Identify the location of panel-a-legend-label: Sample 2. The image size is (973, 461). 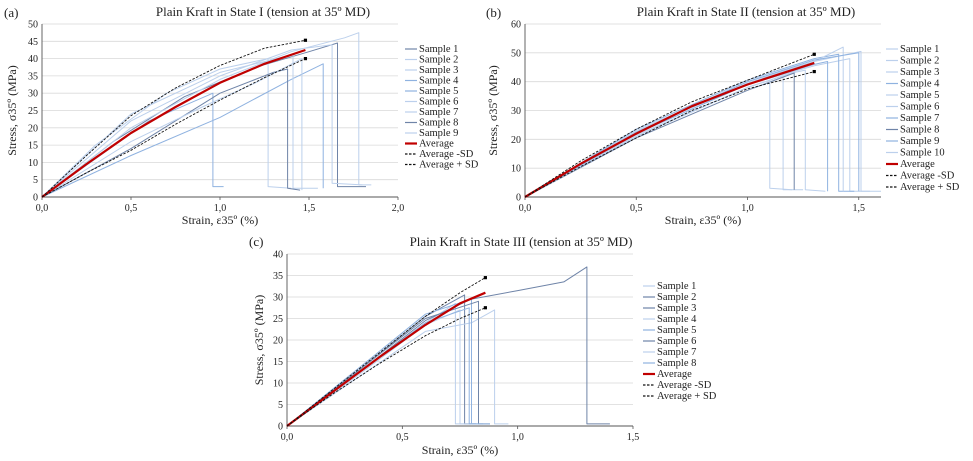
(438, 60).